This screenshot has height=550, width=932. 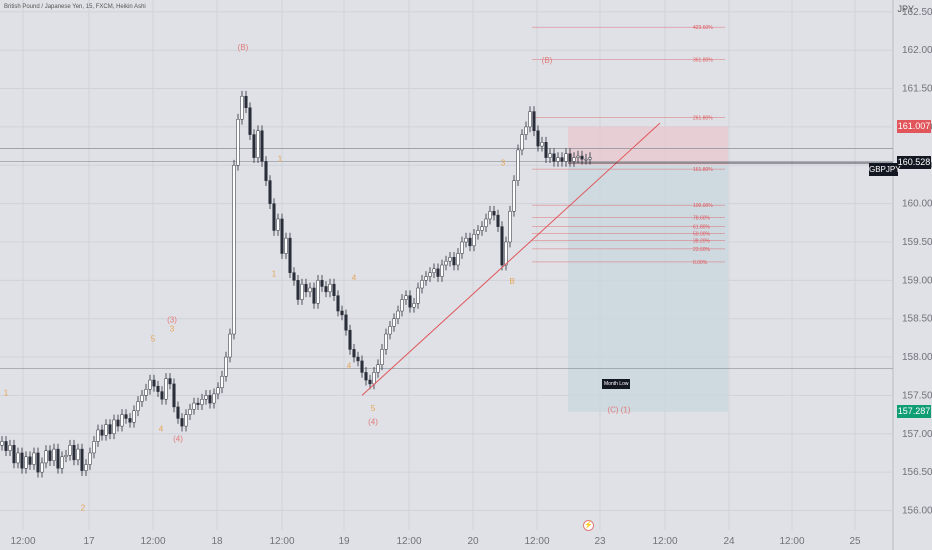 What do you see at coordinates (648, 146) in the screenshot?
I see `stop-loss-zone` at bounding box center [648, 146].